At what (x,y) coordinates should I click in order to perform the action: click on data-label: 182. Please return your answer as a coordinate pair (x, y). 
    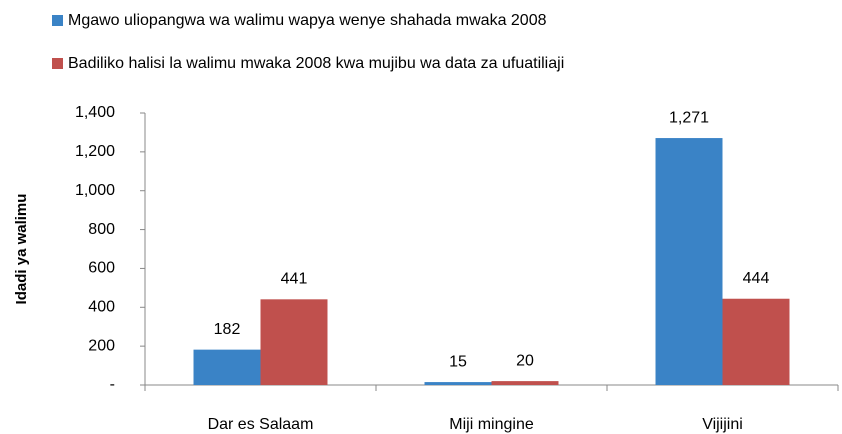
    Looking at the image, I should click on (227, 329).